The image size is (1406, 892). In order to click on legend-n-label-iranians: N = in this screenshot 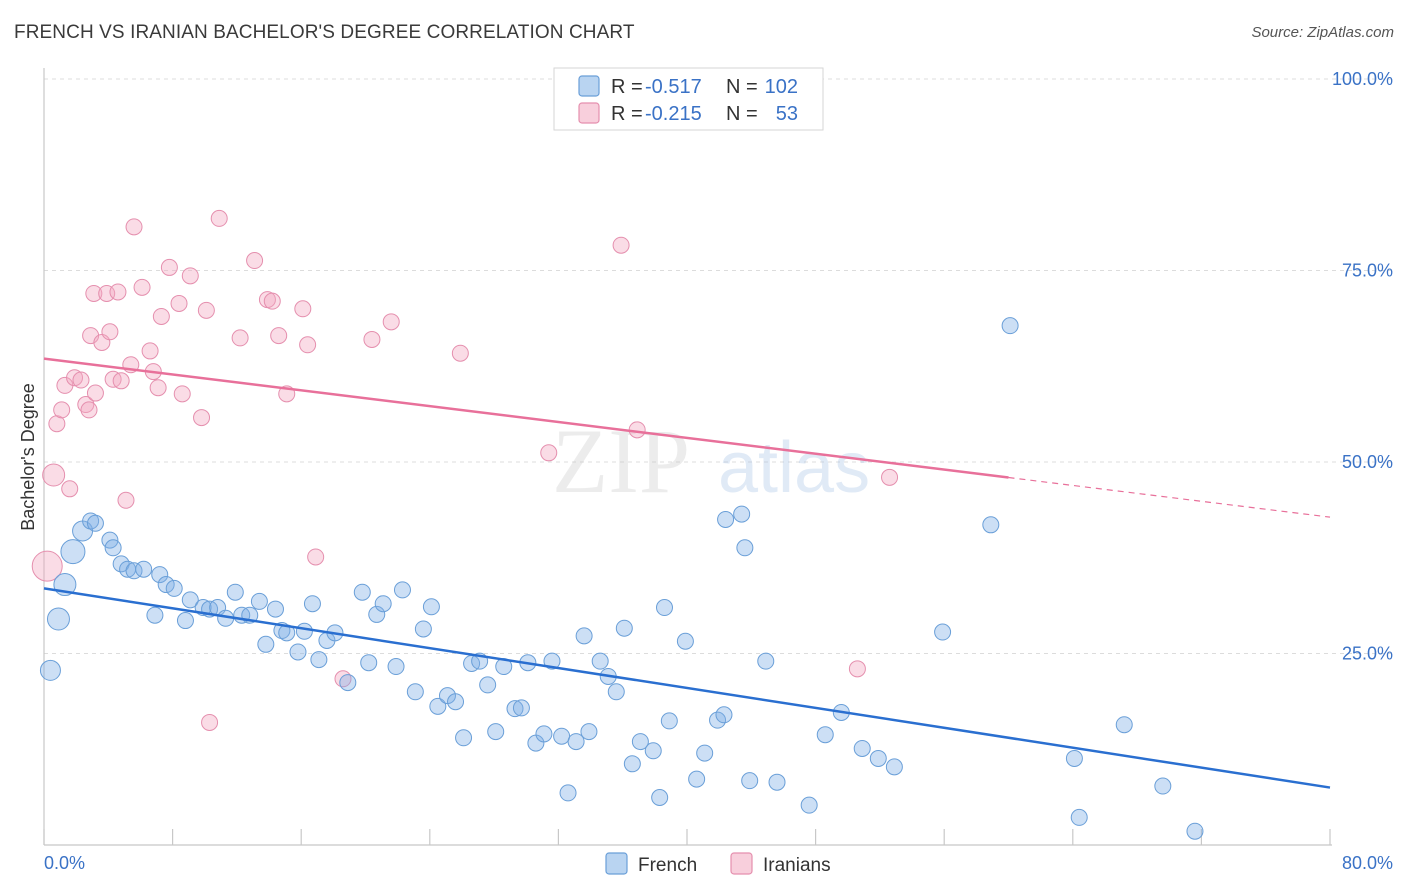, I will do `click(742, 114)`.